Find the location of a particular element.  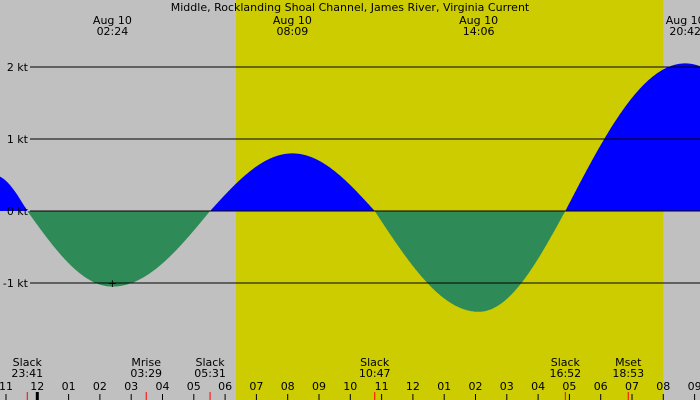

event-time-label: 18:53 is located at coordinates (628, 373).